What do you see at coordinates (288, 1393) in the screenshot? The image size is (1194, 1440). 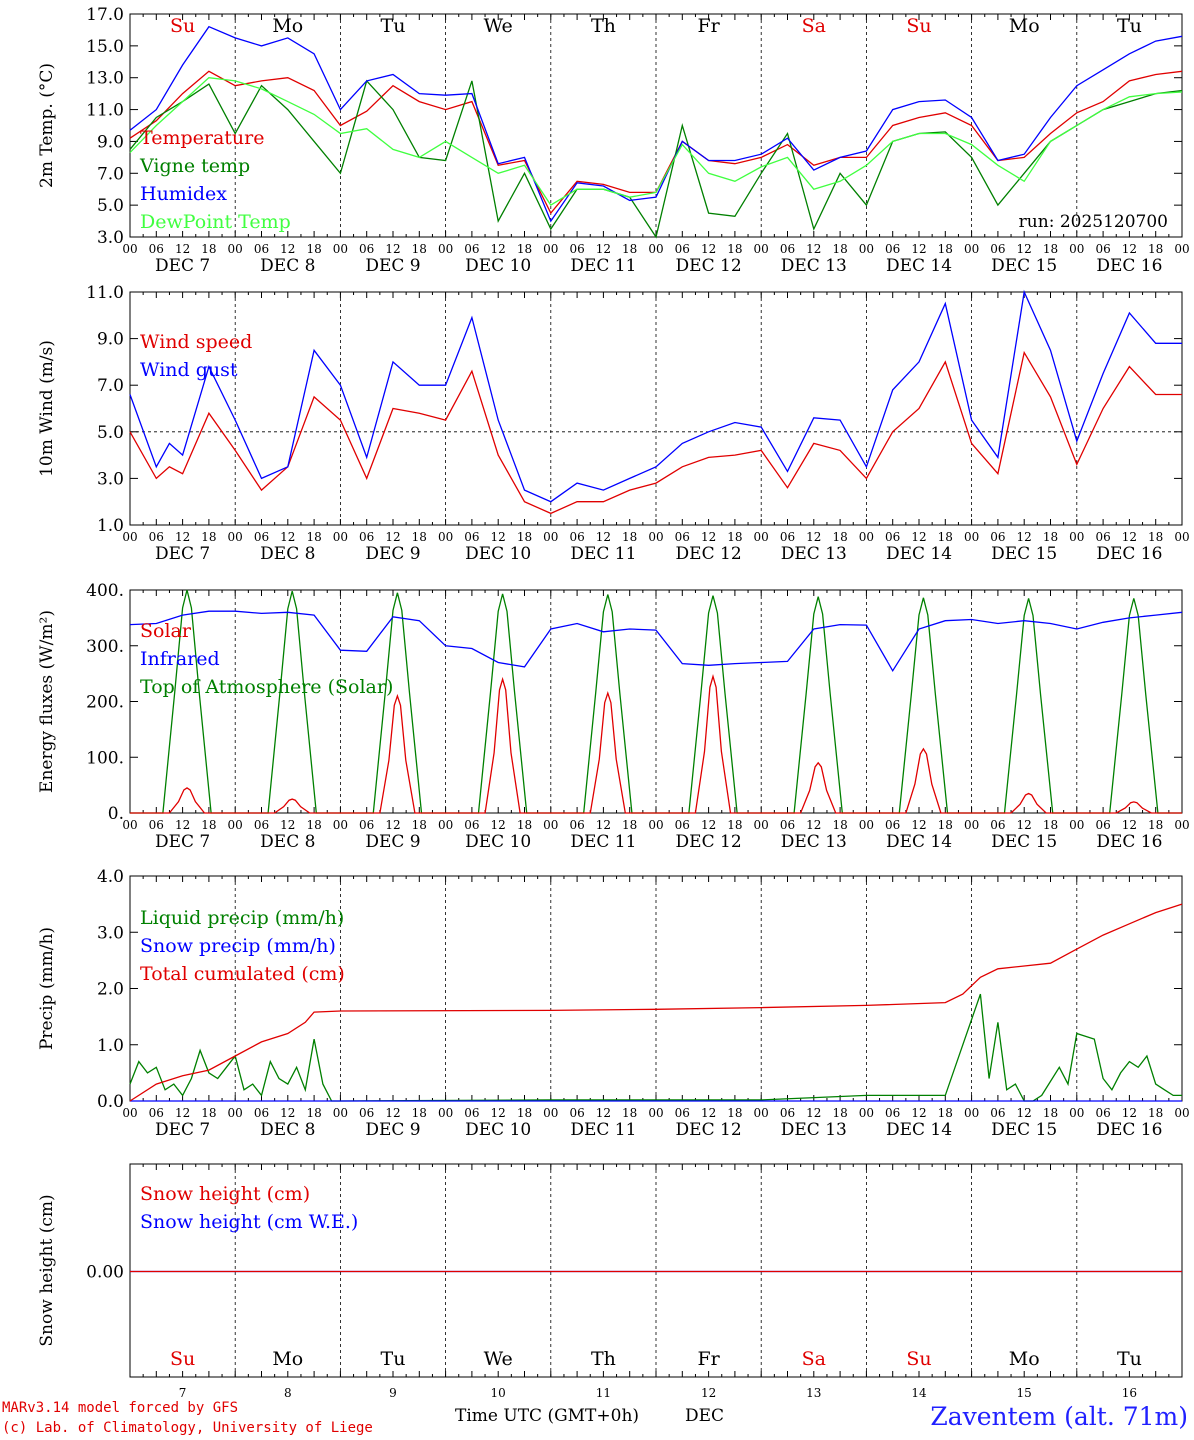 I see `day-number-label: 8` at bounding box center [288, 1393].